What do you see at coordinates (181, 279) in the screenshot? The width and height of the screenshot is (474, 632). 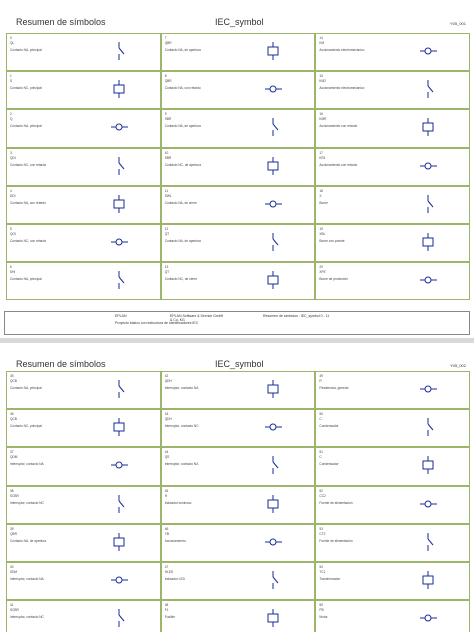 I see `cell-description: Contacto NC, de cierre` at bounding box center [181, 279].